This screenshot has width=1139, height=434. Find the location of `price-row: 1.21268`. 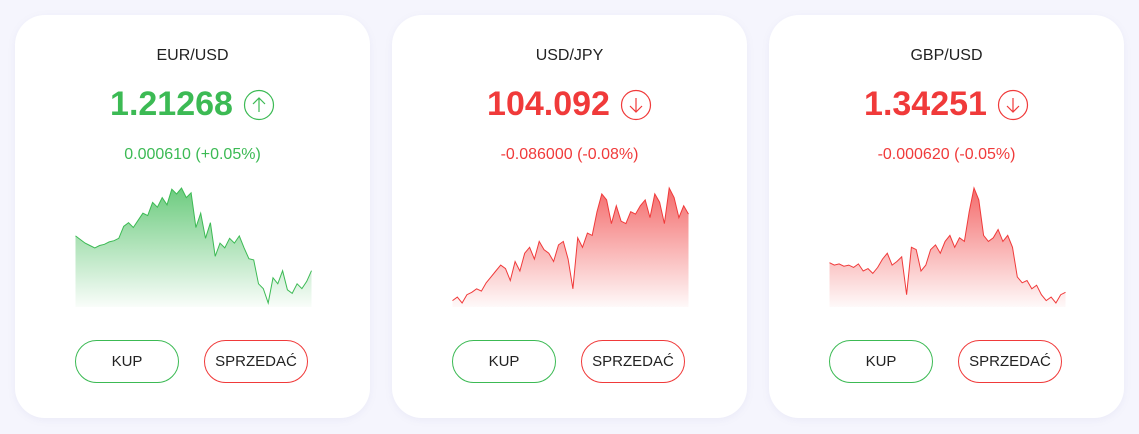

price-row: 1.21268 is located at coordinates (192, 104).